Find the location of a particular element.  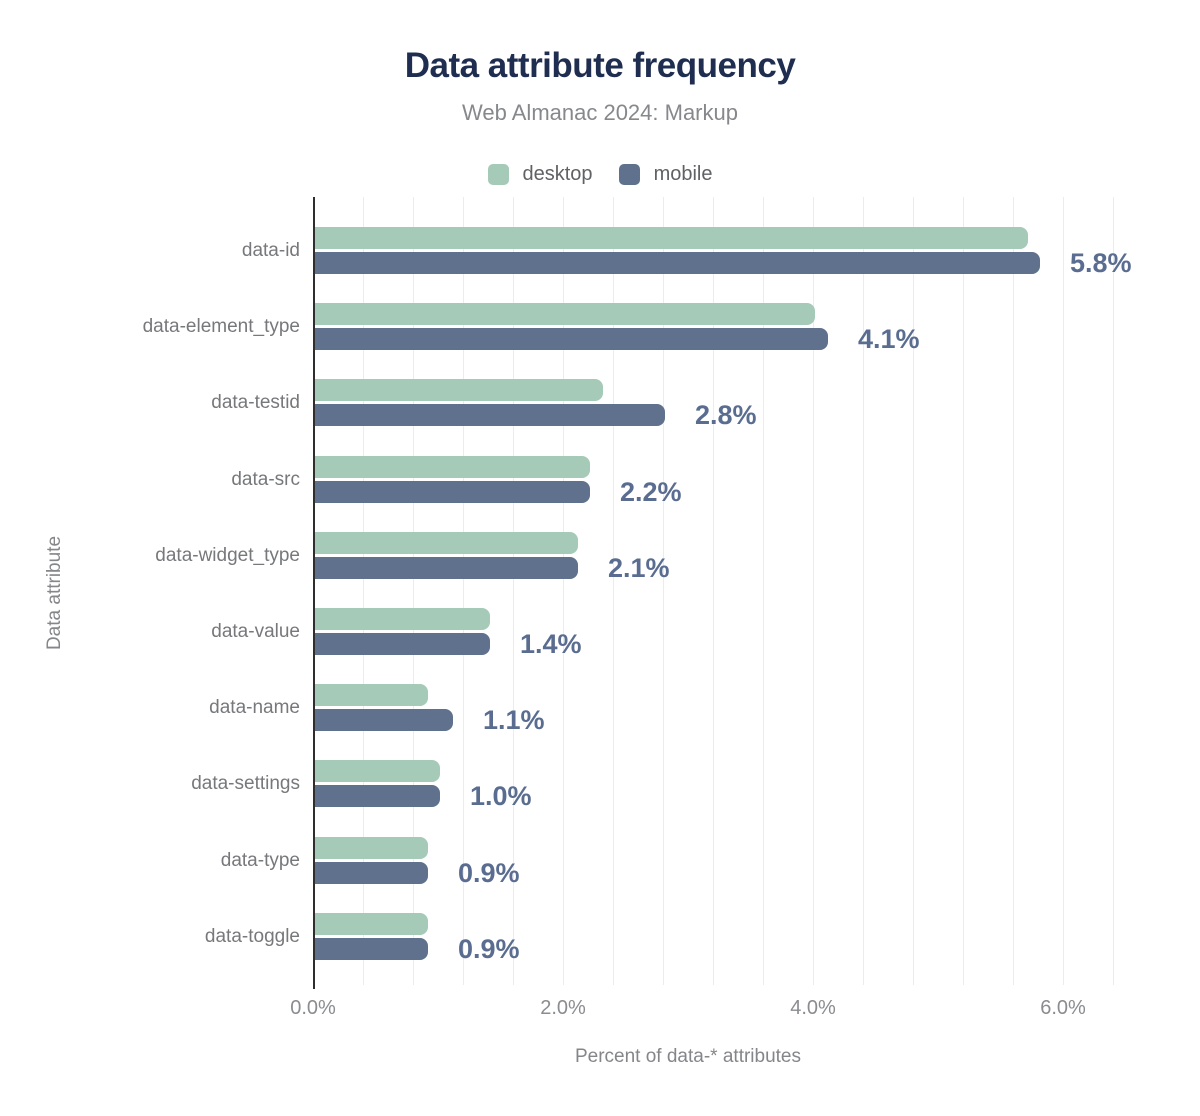

category-label: data-widget_type is located at coordinates (227, 555).